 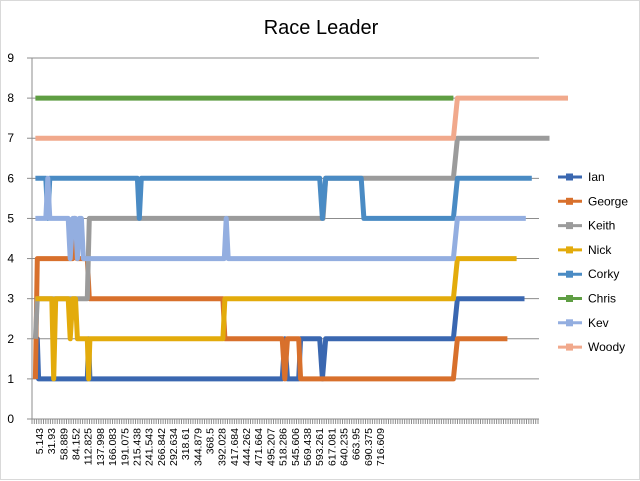 I want to click on x-tick-label: 344.879, so click(x=198, y=447).